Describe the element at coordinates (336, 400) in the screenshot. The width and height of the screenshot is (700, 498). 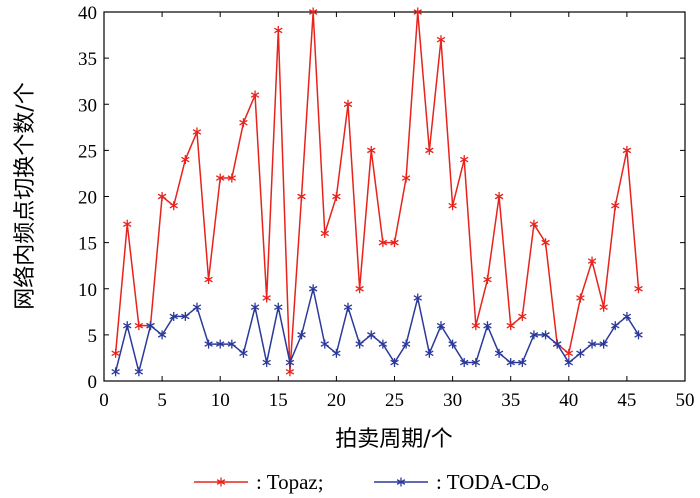
I see `x-tick-label: 20` at that location.